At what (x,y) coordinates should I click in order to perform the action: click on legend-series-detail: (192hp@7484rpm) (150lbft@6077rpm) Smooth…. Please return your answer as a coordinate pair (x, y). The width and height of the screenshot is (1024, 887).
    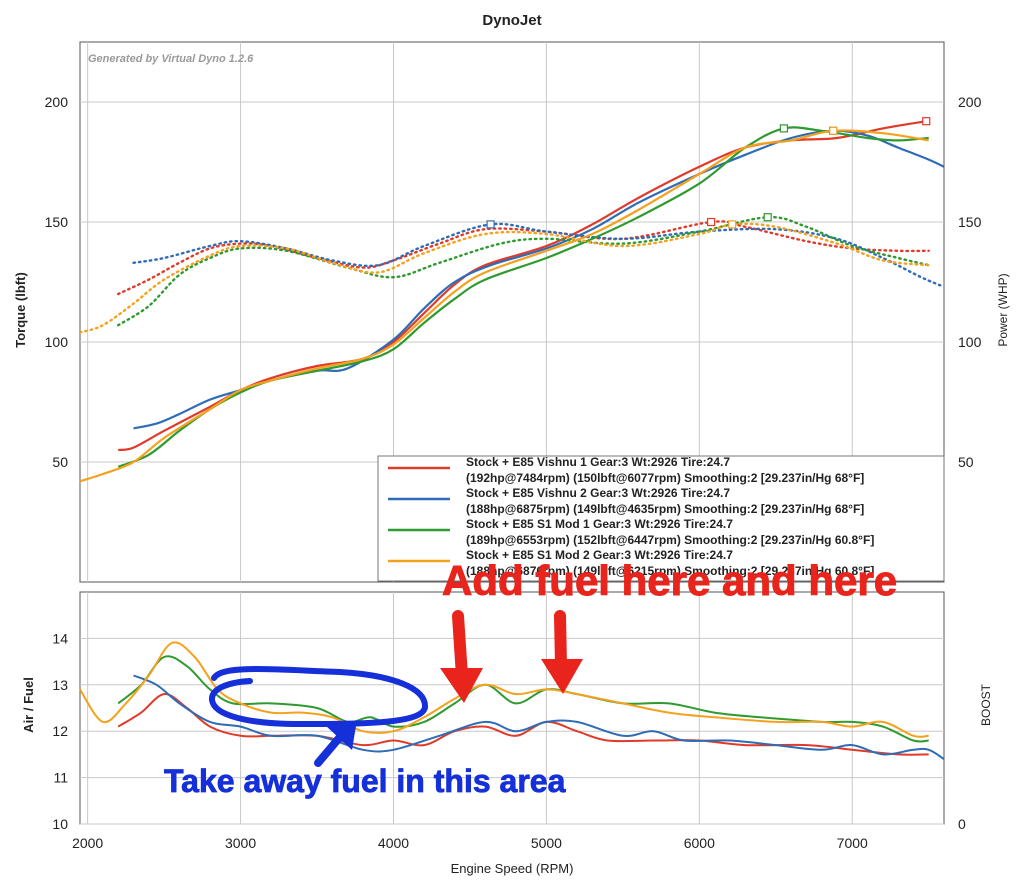
    Looking at the image, I should click on (665, 478).